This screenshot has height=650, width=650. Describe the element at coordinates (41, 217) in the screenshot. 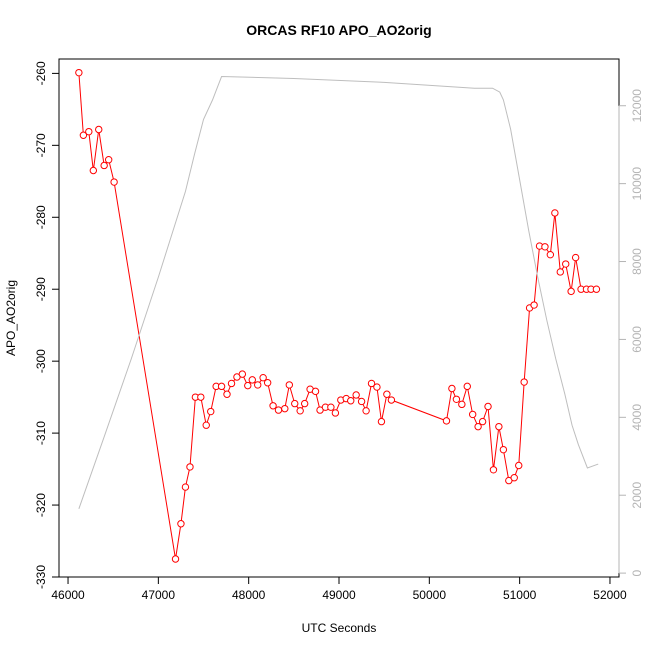

I see `y-tick-label: -280` at that location.